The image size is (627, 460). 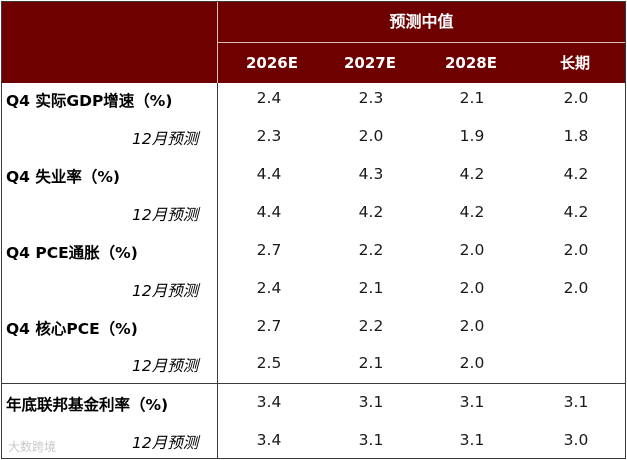 What do you see at coordinates (87, 405) in the screenshot?
I see `row-label: 年底联邦基金利率（%)` at bounding box center [87, 405].